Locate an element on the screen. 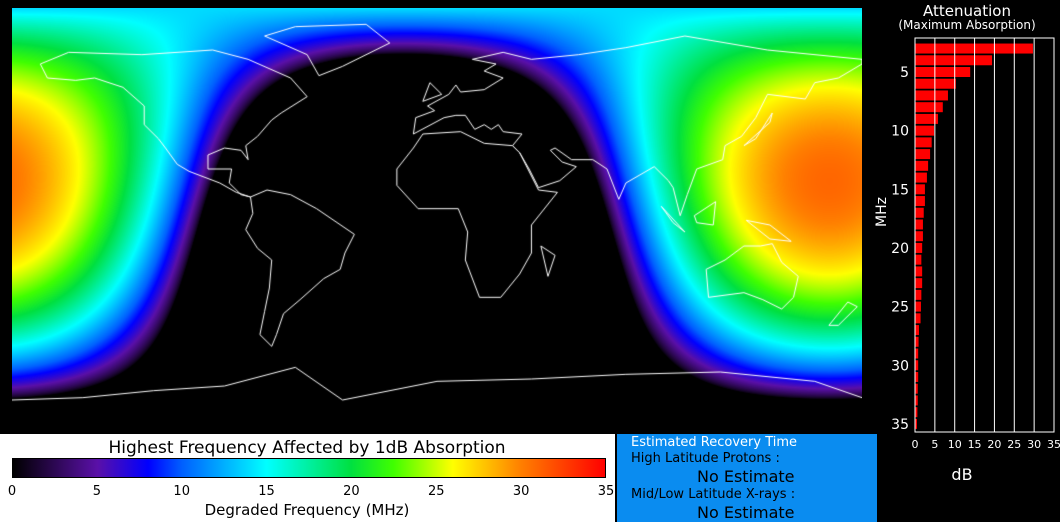 The width and height of the screenshot is (1060, 522). colorbar-tick-label: 0 is located at coordinates (12, 491).